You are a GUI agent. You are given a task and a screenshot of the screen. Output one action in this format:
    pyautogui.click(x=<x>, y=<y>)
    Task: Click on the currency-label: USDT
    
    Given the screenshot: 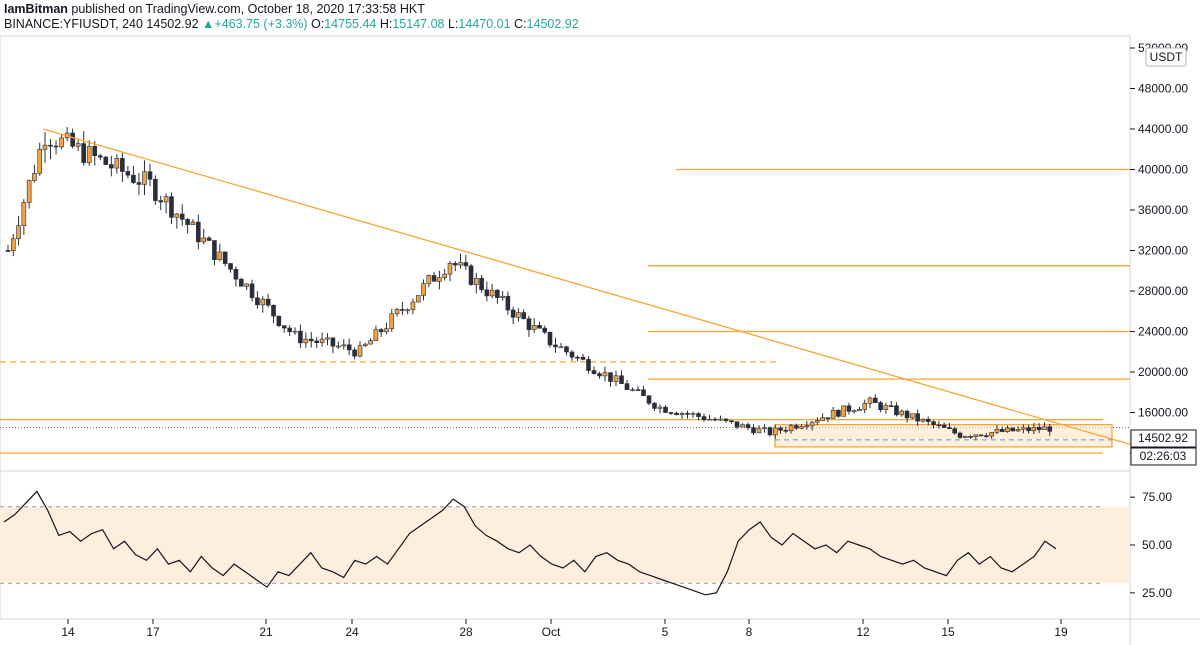 What is the action you would take?
    pyautogui.click(x=1166, y=57)
    